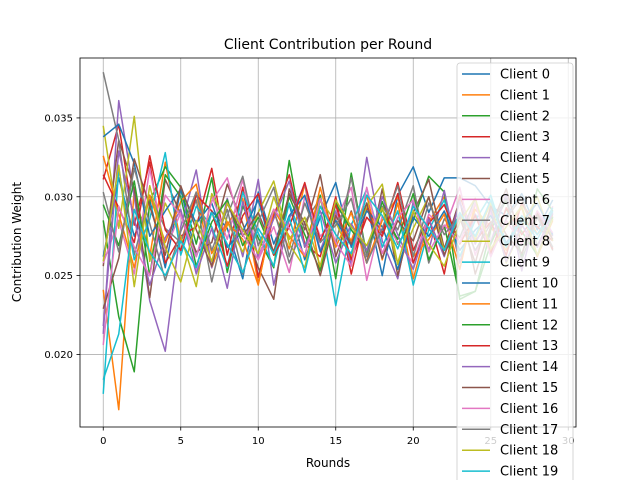  Describe the element at coordinates (413, 441) in the screenshot. I see `x-tick-label: 20` at that location.